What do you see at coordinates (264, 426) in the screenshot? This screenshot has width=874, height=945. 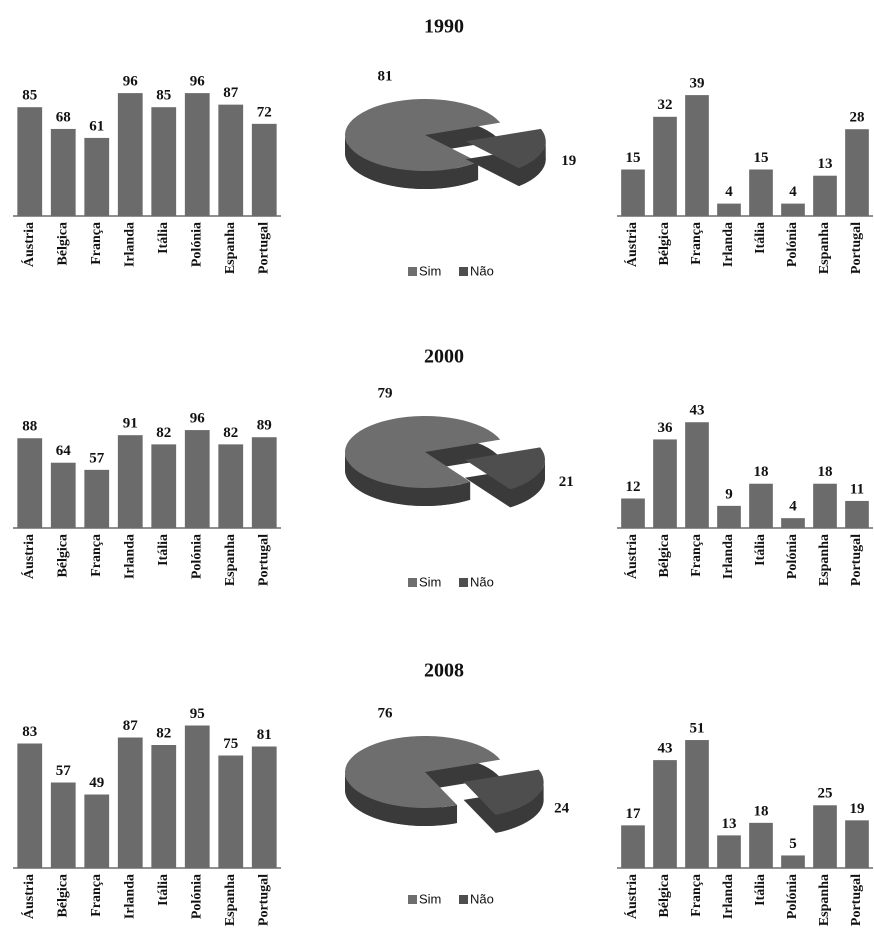 I see `value-label: 89` at bounding box center [264, 426].